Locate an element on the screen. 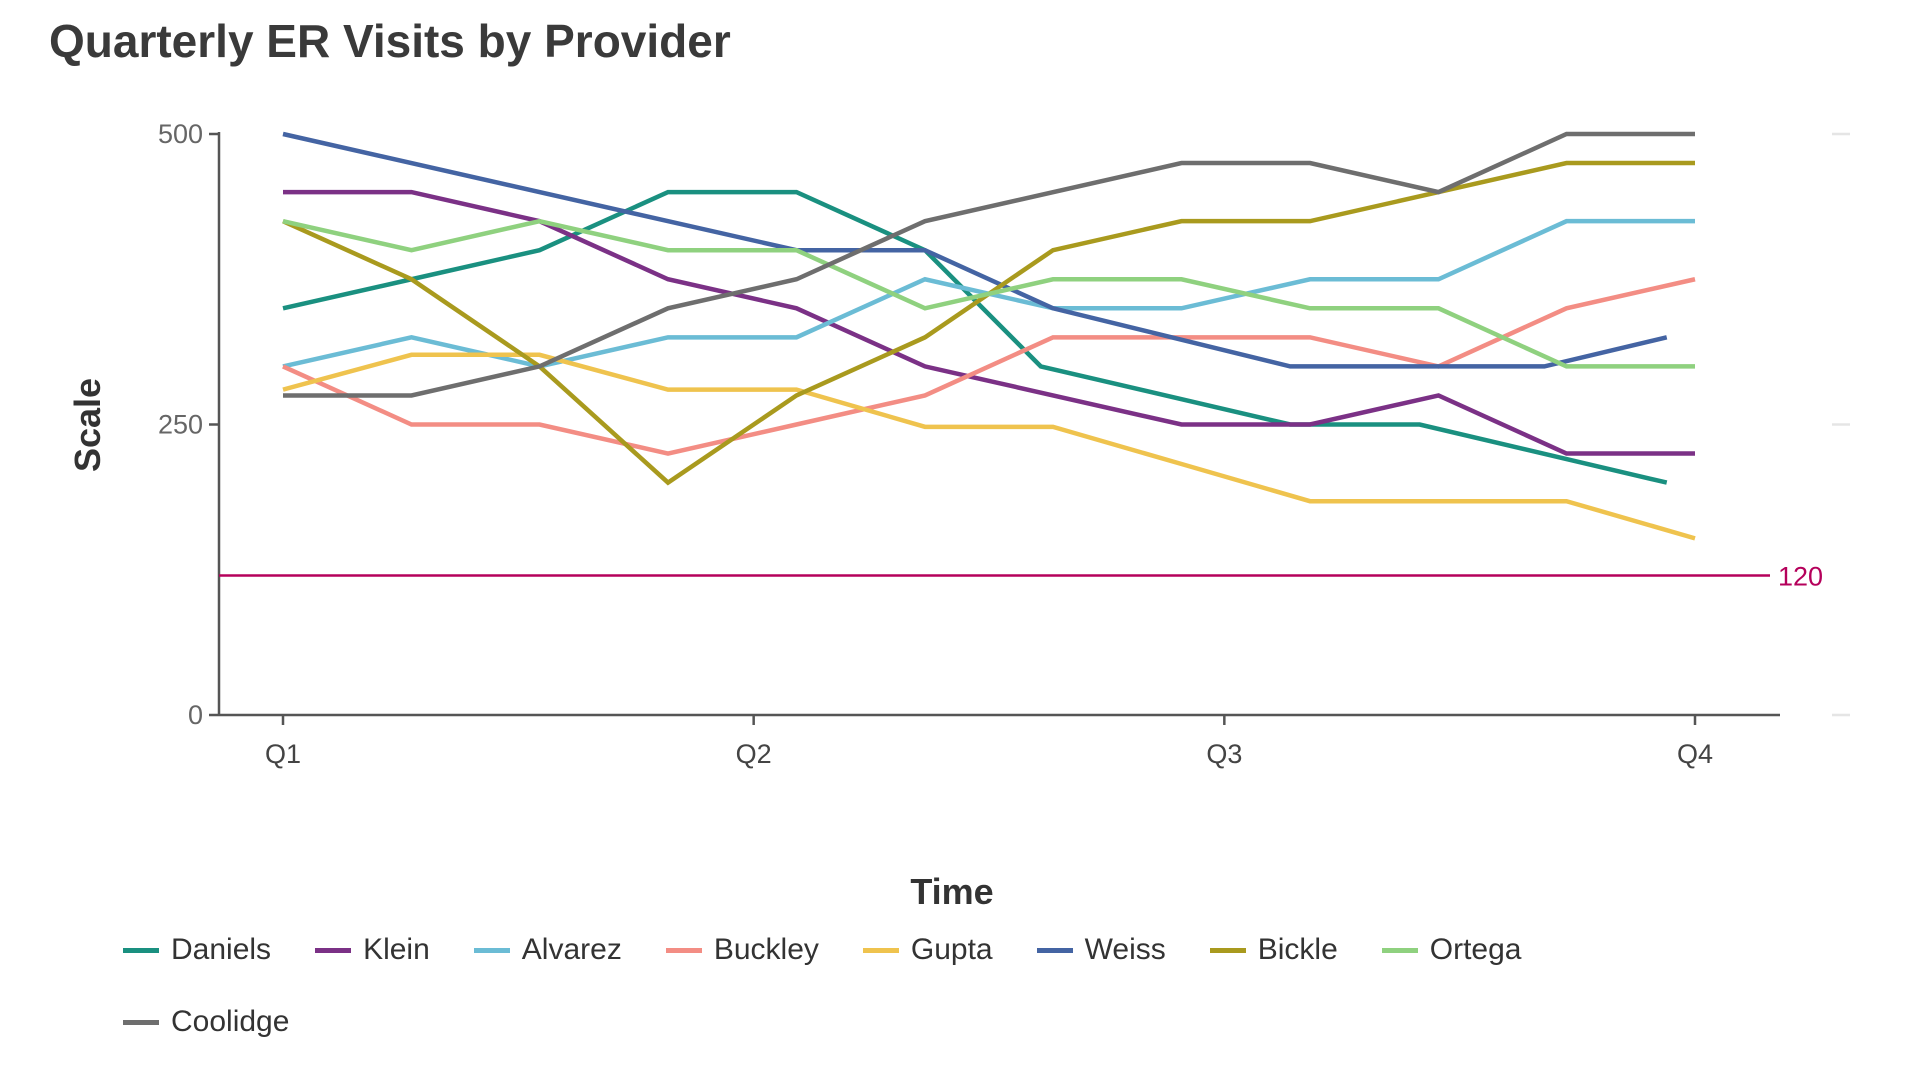 The width and height of the screenshot is (1905, 1065). reference-line-label: 120 is located at coordinates (1800, 577).